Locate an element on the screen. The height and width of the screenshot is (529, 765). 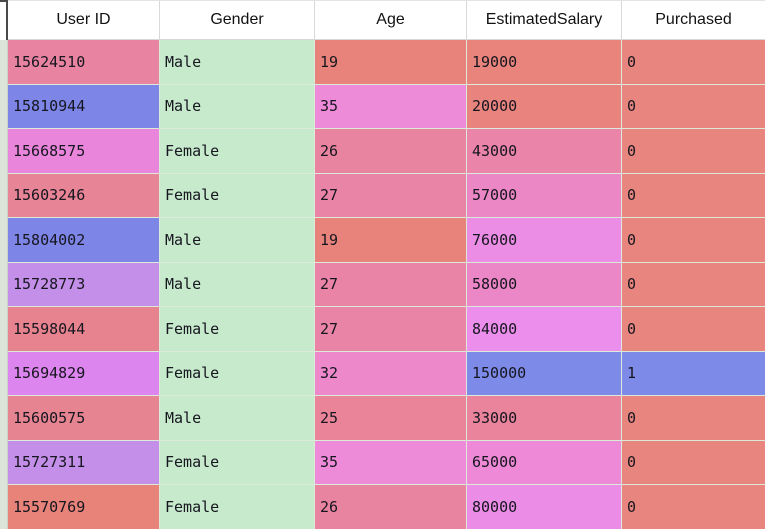
table-cell: 15727311 is located at coordinates (84, 462).